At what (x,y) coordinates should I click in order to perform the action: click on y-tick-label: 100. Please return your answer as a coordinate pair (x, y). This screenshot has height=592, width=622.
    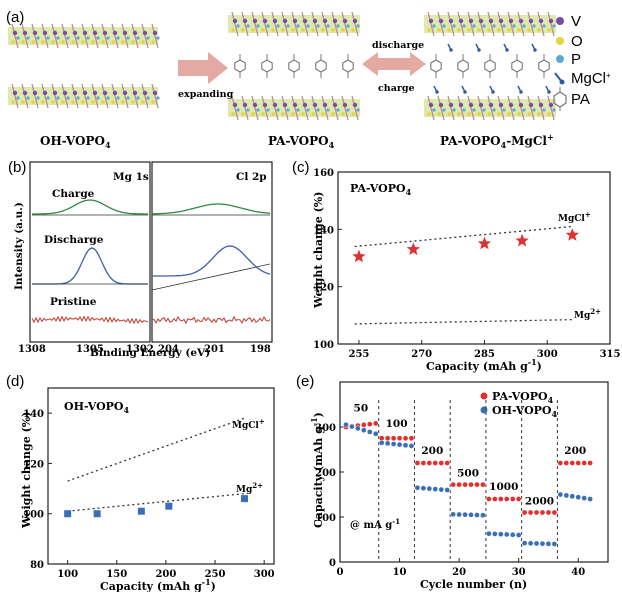
    Looking at the image, I should click on (323, 345).